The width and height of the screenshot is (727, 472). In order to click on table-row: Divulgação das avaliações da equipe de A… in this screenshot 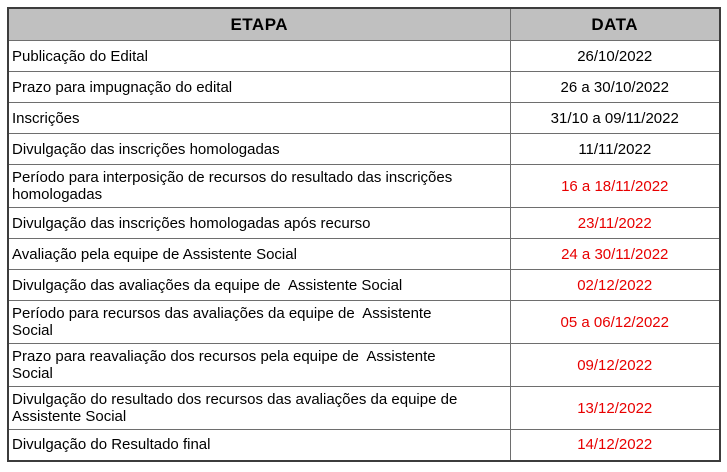, I will do `click(364, 285)`.